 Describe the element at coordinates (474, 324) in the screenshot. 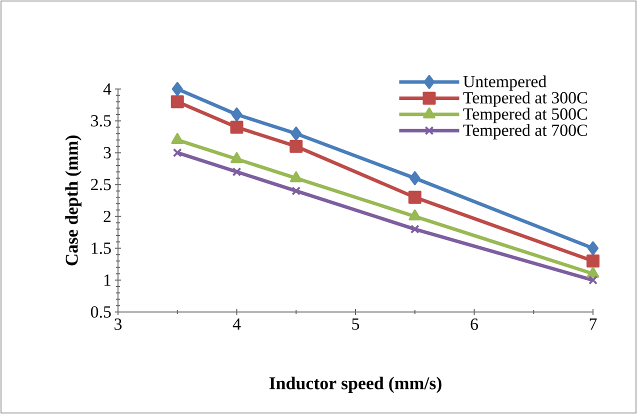

I see `x-tick-label: 6` at that location.